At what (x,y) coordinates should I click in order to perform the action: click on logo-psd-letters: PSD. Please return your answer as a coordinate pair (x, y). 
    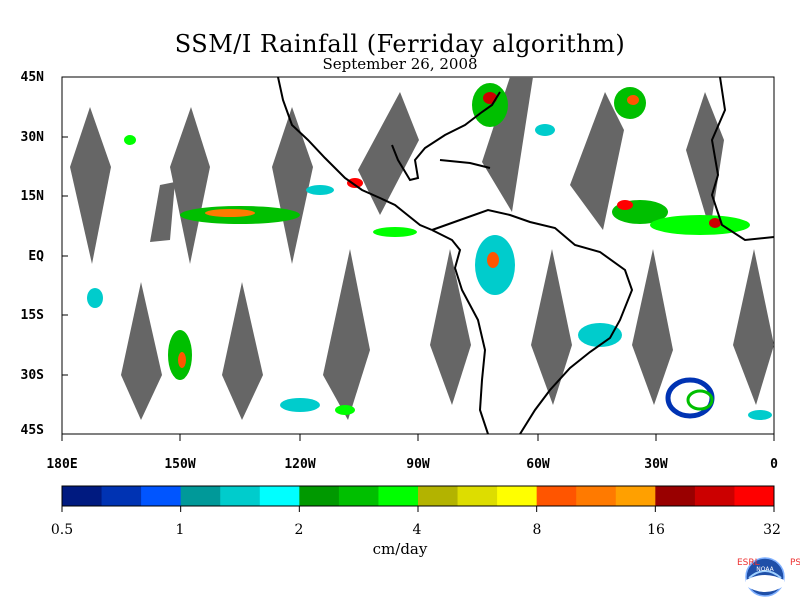
    Looking at the image, I should click on (795, 563).